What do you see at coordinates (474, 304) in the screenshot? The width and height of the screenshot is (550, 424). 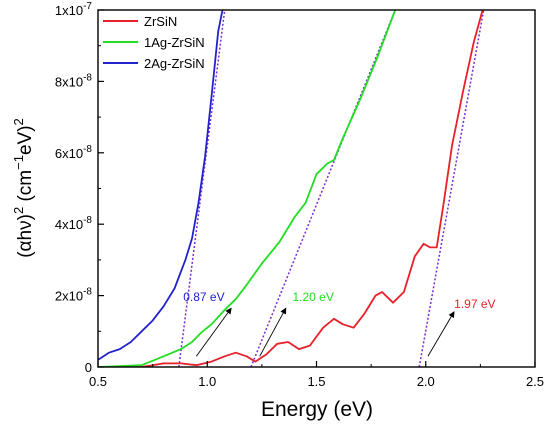 I see `annotation-label: 1.97 eV` at bounding box center [474, 304].